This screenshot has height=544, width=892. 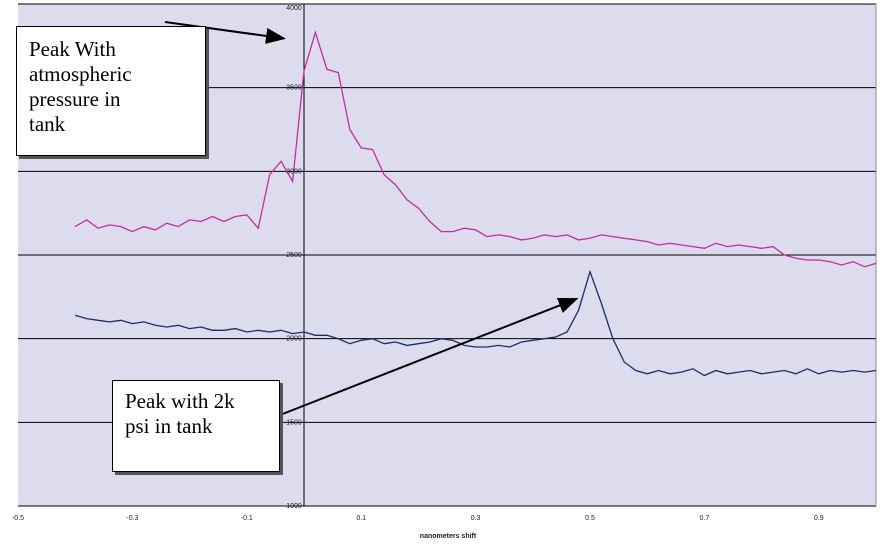 I want to click on annotation-line: Peak With, so click(x=72, y=49).